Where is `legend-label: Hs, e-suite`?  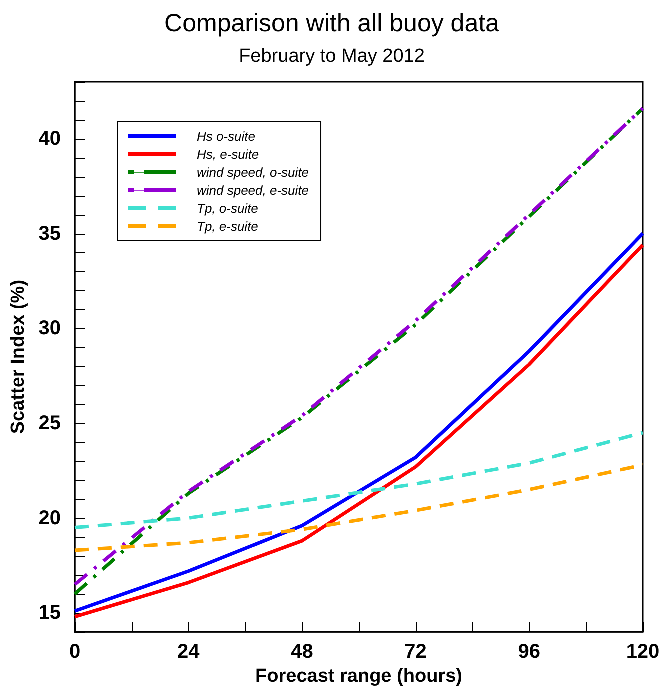 legend-label: Hs, e-suite is located at coordinates (228, 154).